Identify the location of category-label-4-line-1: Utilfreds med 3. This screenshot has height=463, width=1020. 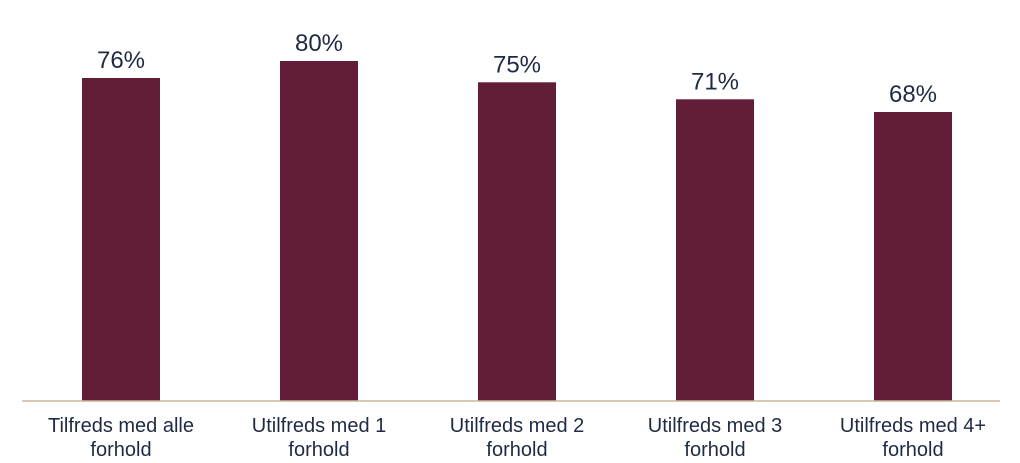
(715, 426).